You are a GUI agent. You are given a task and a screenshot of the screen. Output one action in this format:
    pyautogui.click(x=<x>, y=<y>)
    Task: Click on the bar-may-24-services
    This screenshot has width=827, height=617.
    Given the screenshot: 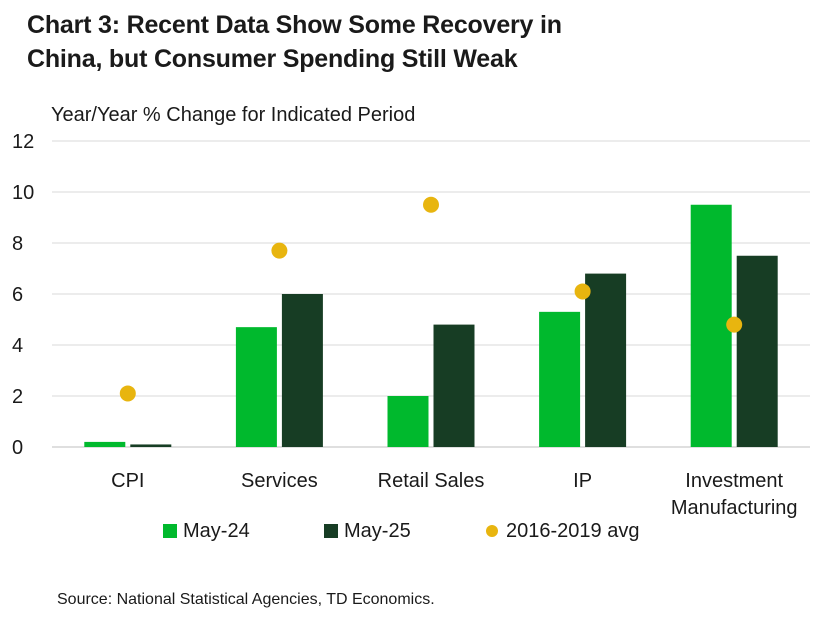 What is the action you would take?
    pyautogui.click(x=256, y=387)
    